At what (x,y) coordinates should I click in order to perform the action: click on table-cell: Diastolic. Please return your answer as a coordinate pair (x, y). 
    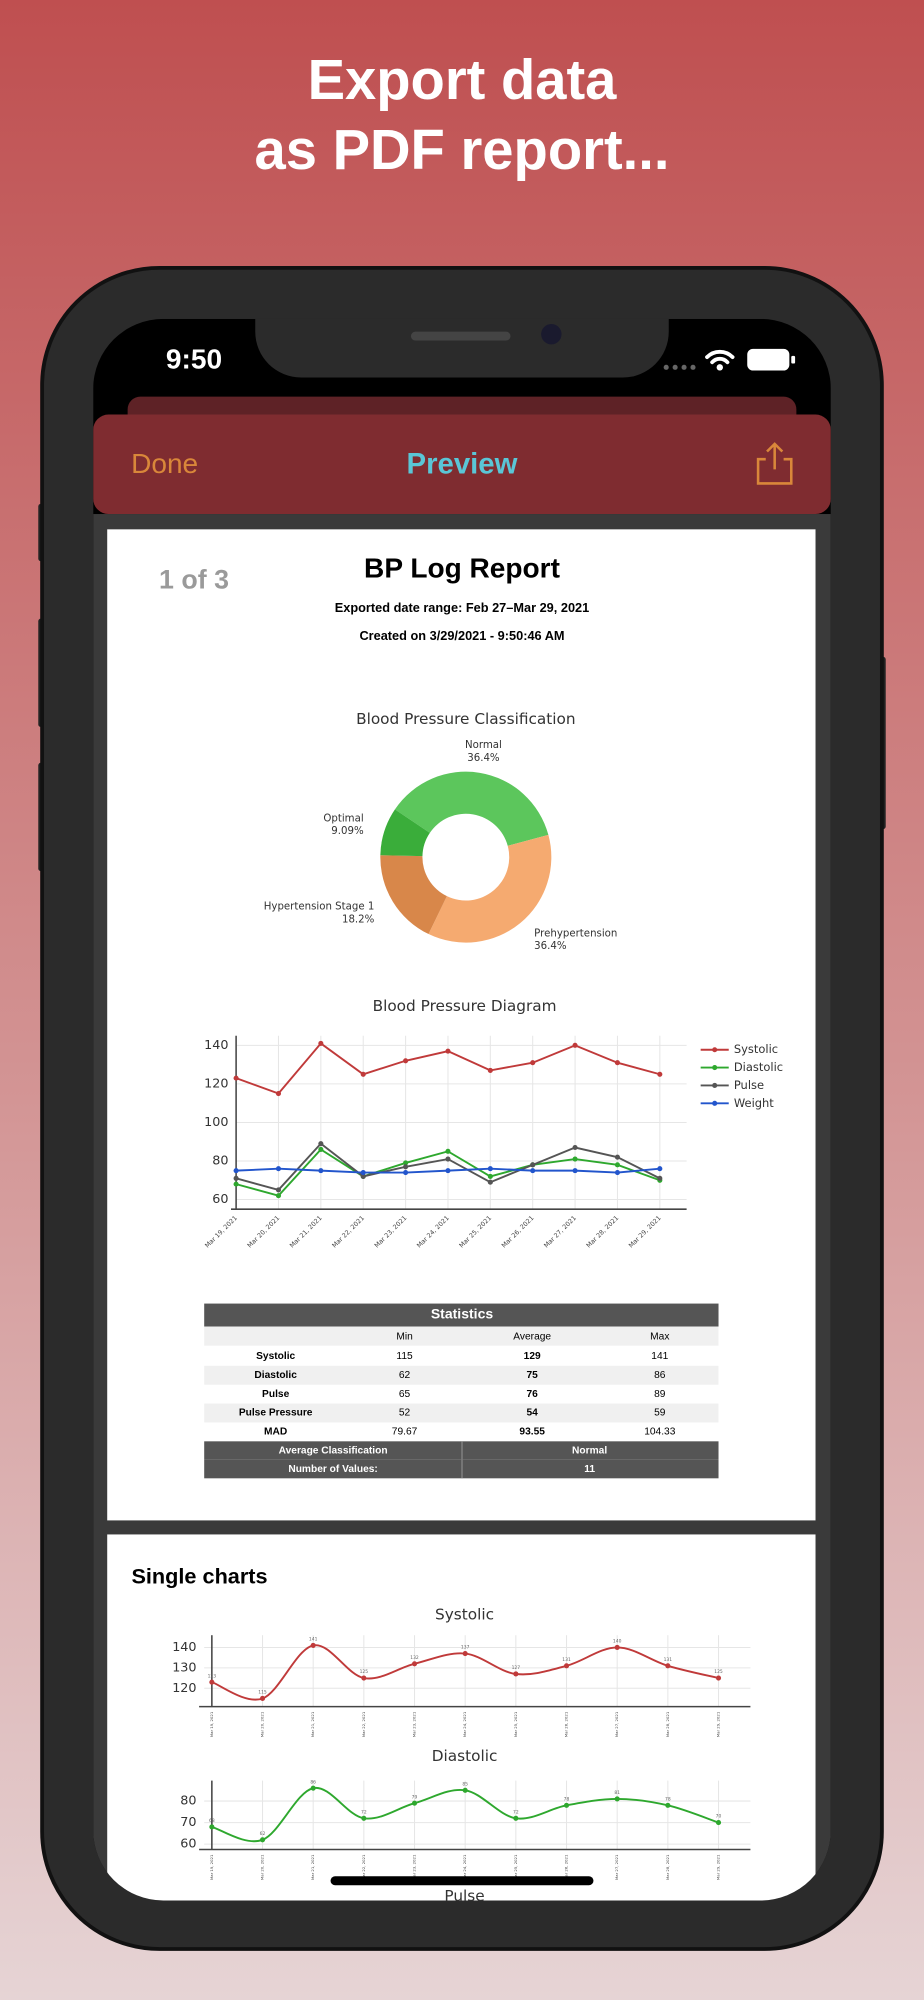
    Looking at the image, I should click on (275, 1375).